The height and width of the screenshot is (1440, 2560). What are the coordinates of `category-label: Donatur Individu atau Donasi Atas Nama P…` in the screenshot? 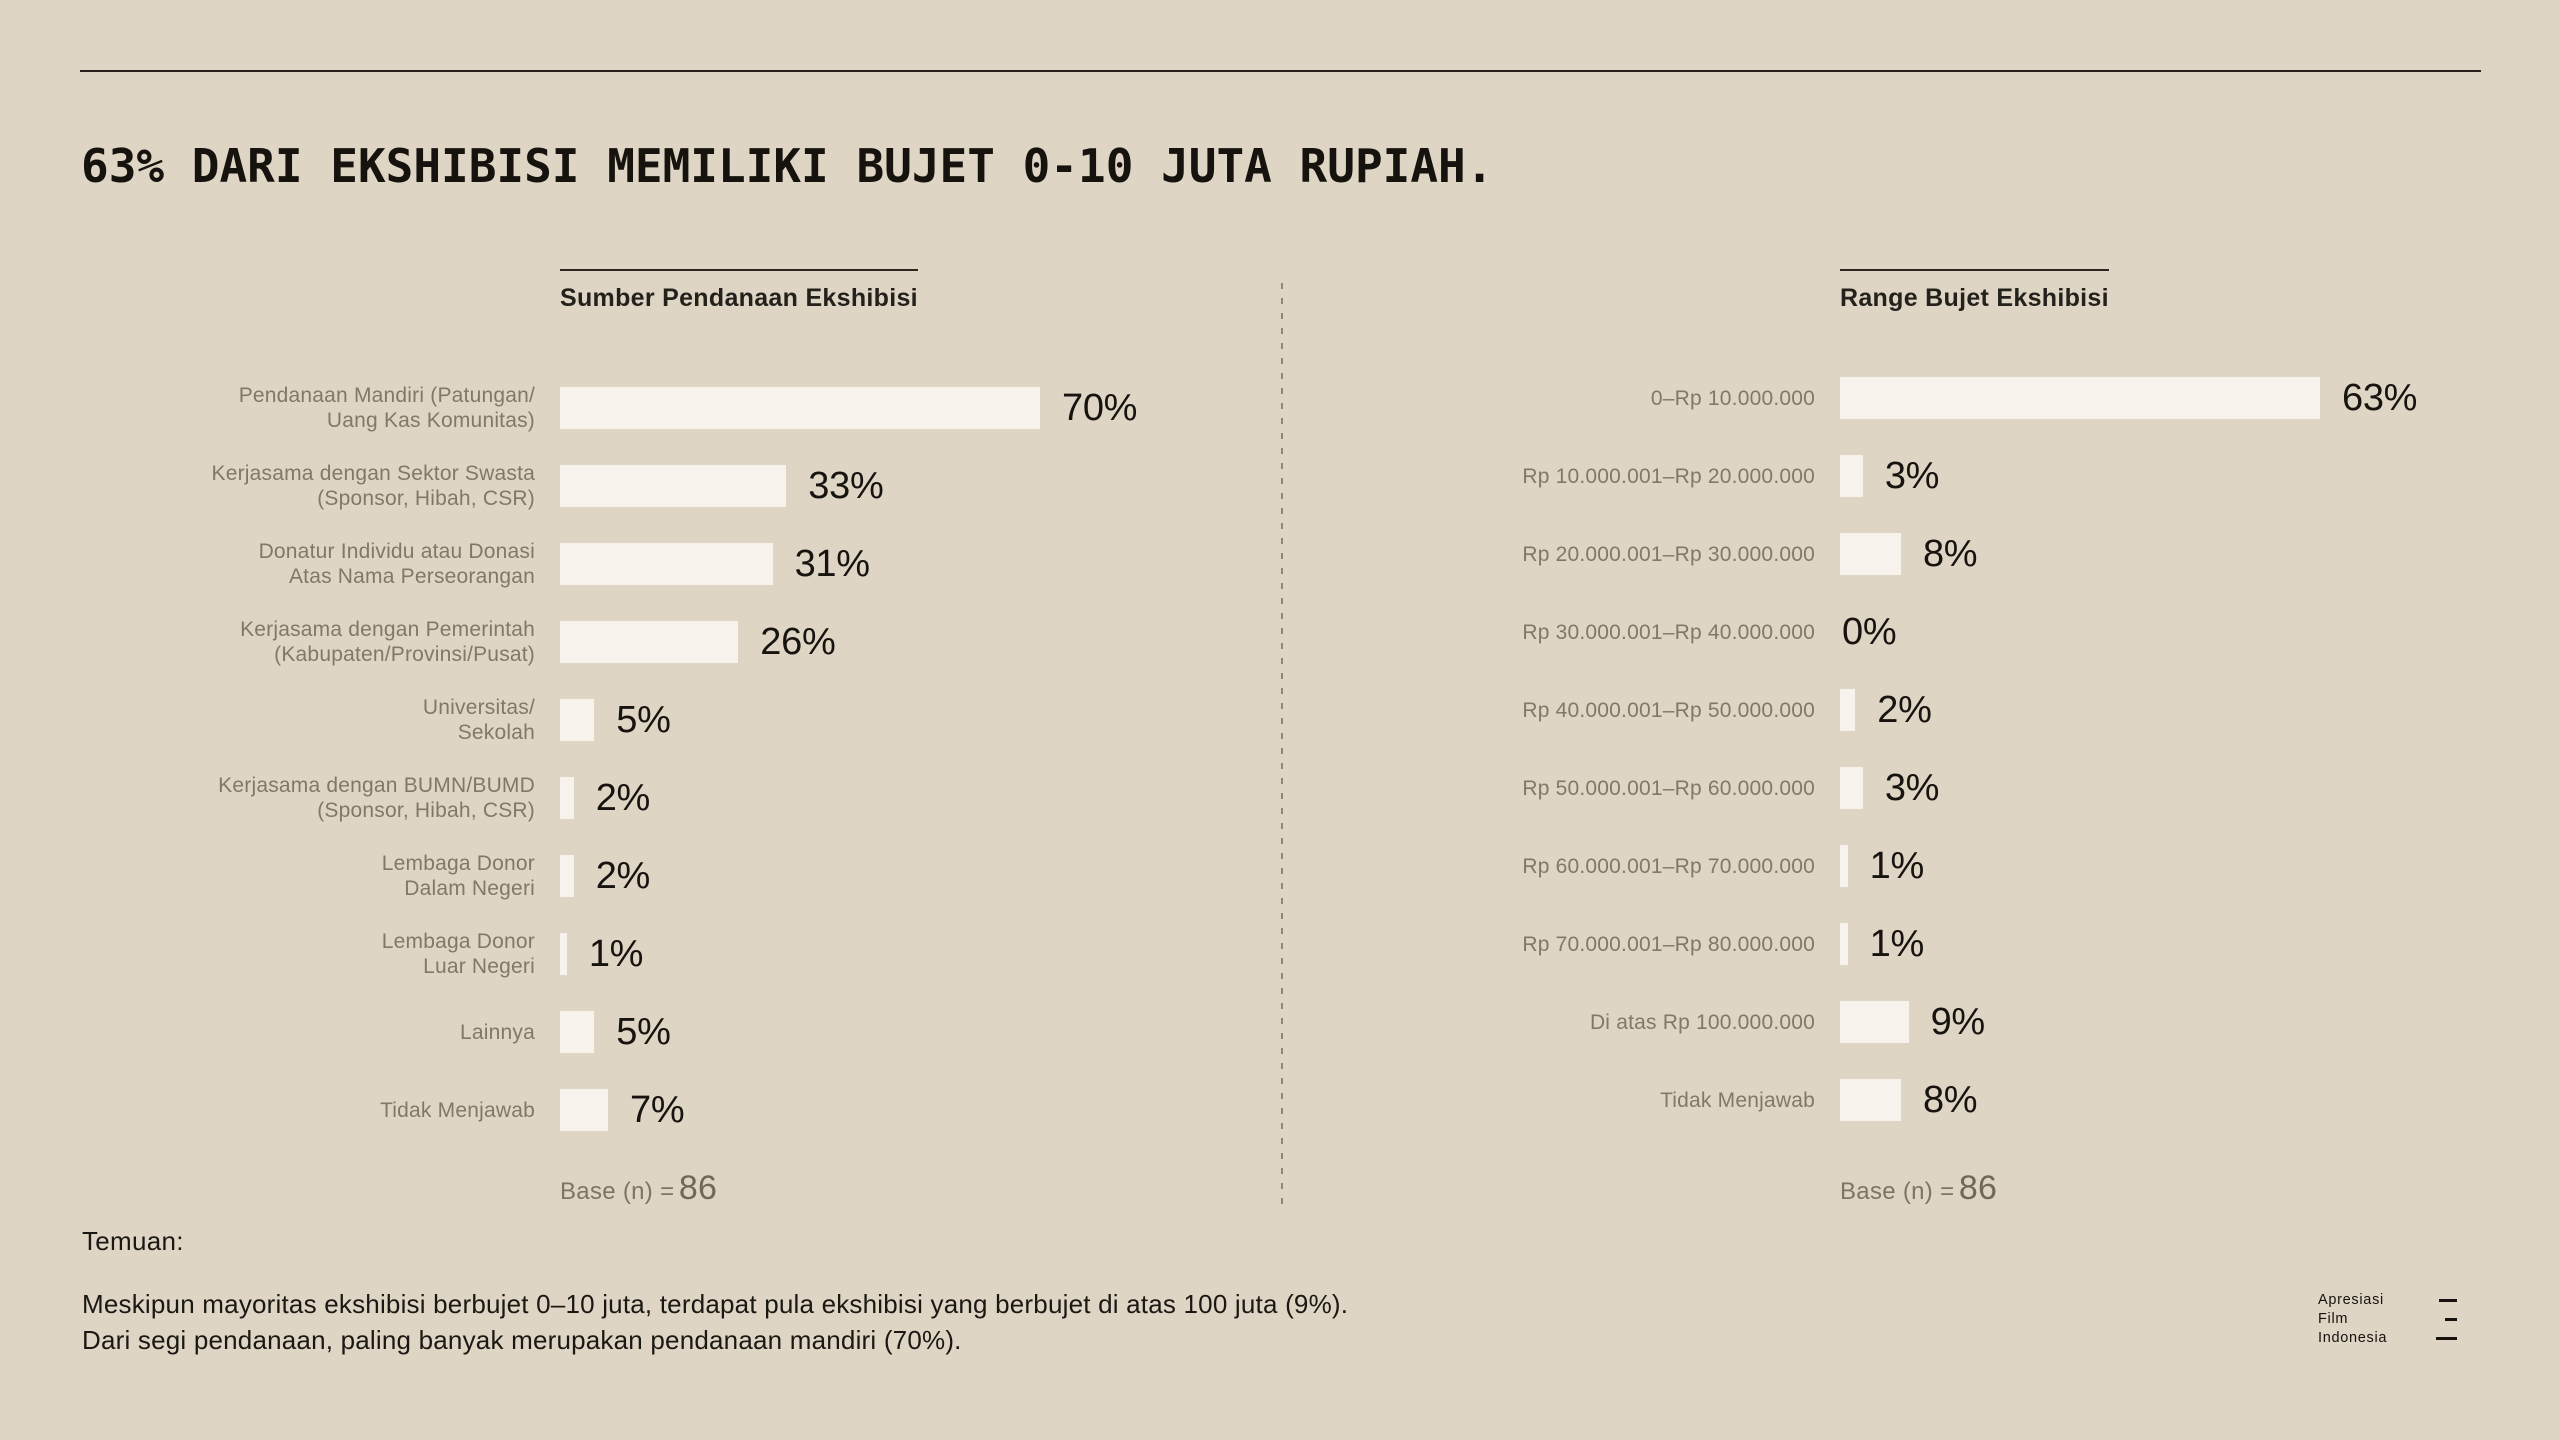 It's located at (396, 564).